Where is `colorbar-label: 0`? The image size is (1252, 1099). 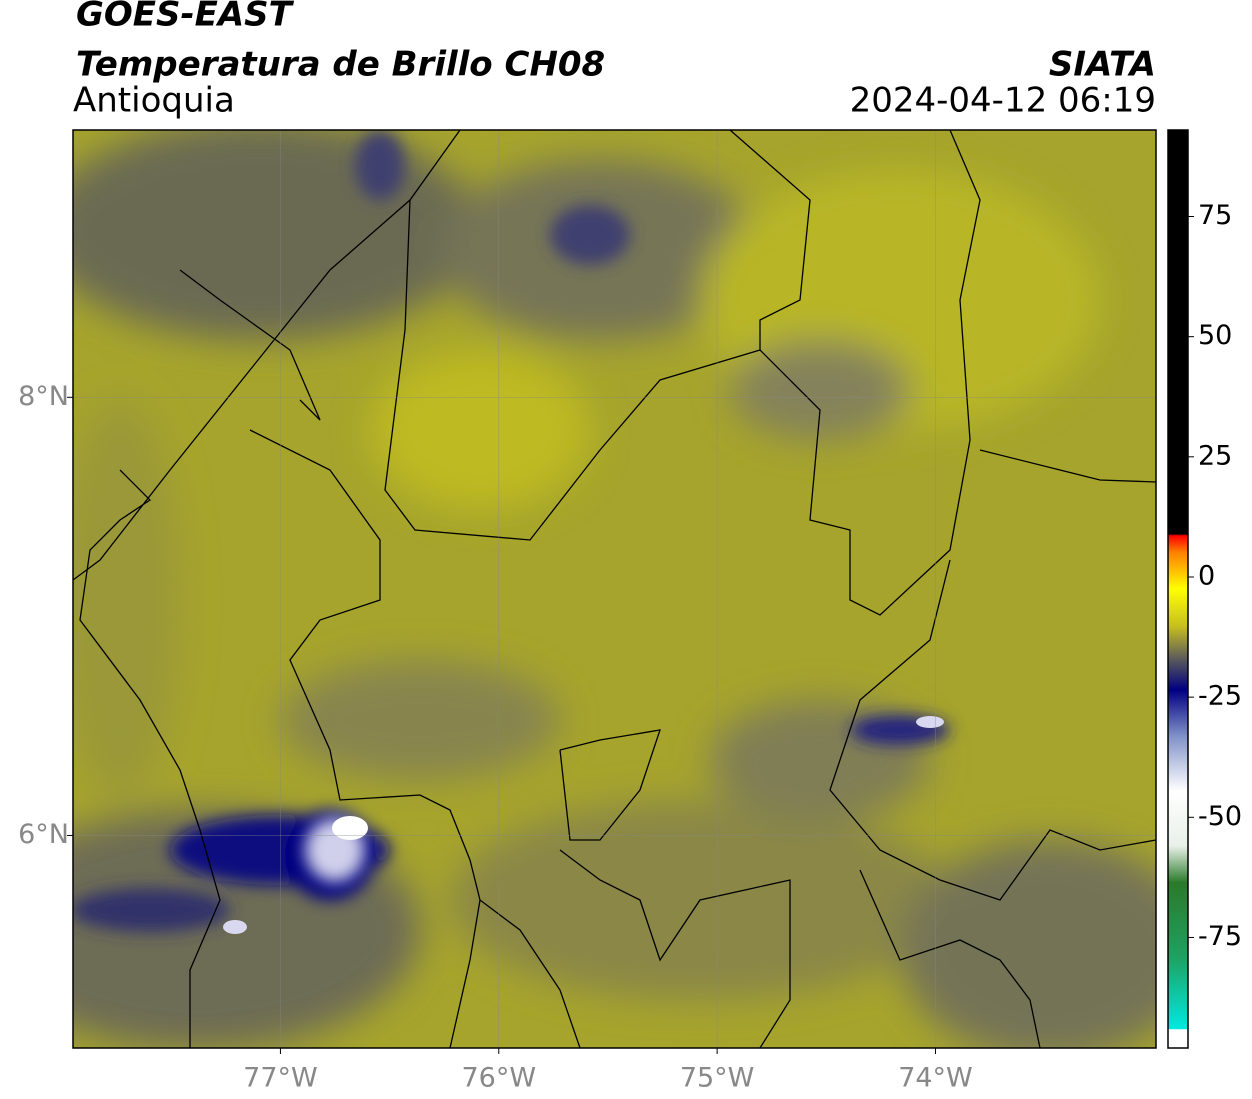 colorbar-label: 0 is located at coordinates (1206, 575).